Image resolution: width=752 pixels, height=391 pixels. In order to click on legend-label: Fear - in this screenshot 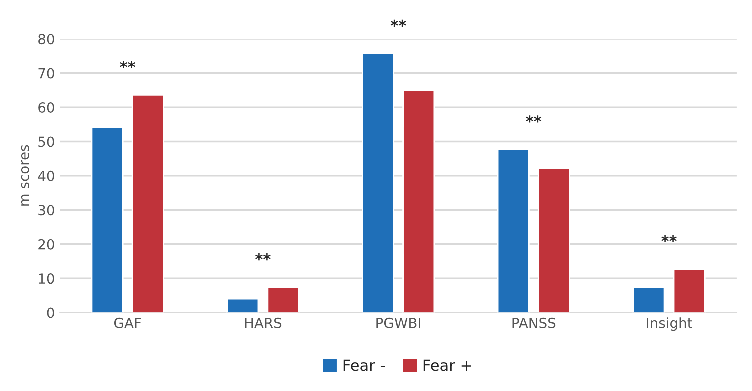, I will do `click(365, 366)`.